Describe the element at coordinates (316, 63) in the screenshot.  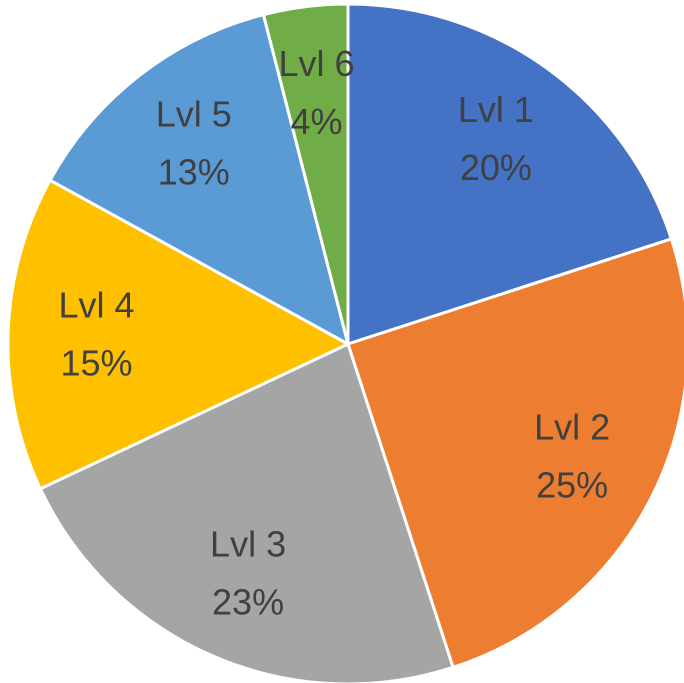
I see `slice-label: Lvl 6` at that location.